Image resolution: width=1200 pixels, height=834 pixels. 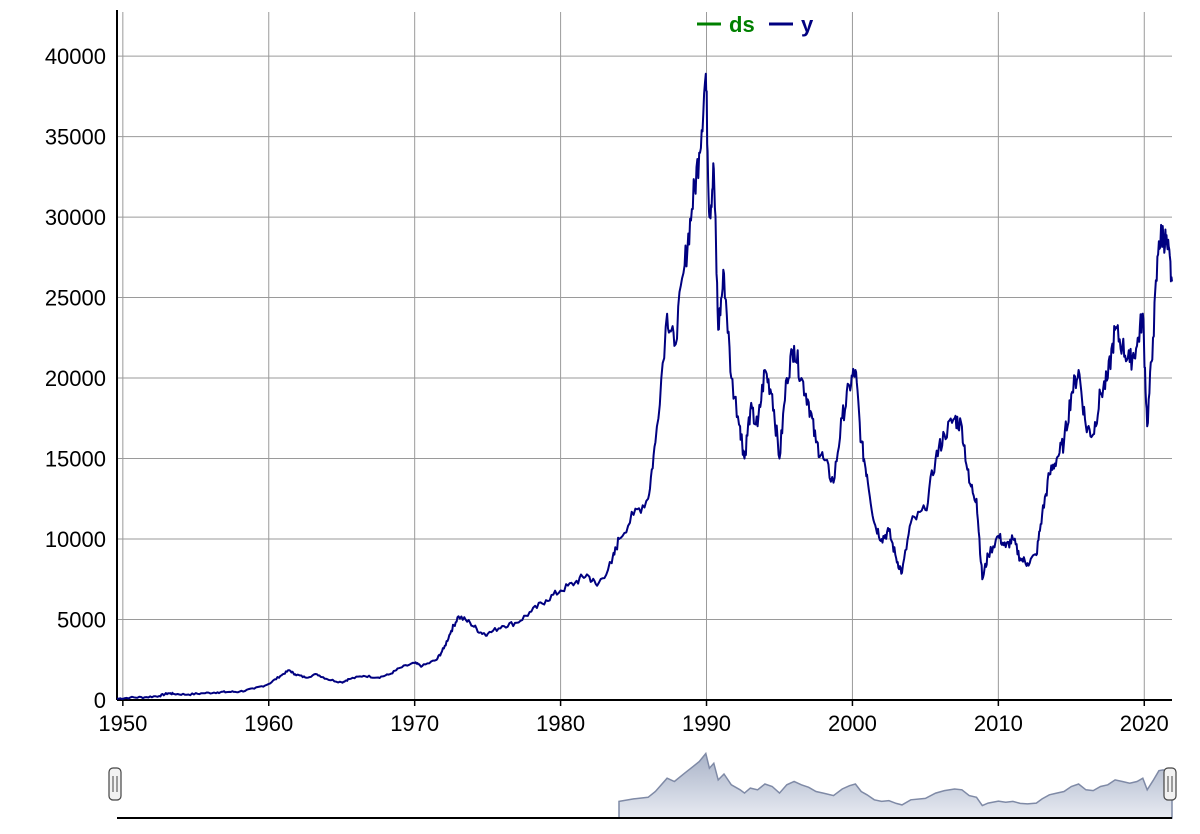 I want to click on x-tick-label: 2010, so click(x=998, y=723).